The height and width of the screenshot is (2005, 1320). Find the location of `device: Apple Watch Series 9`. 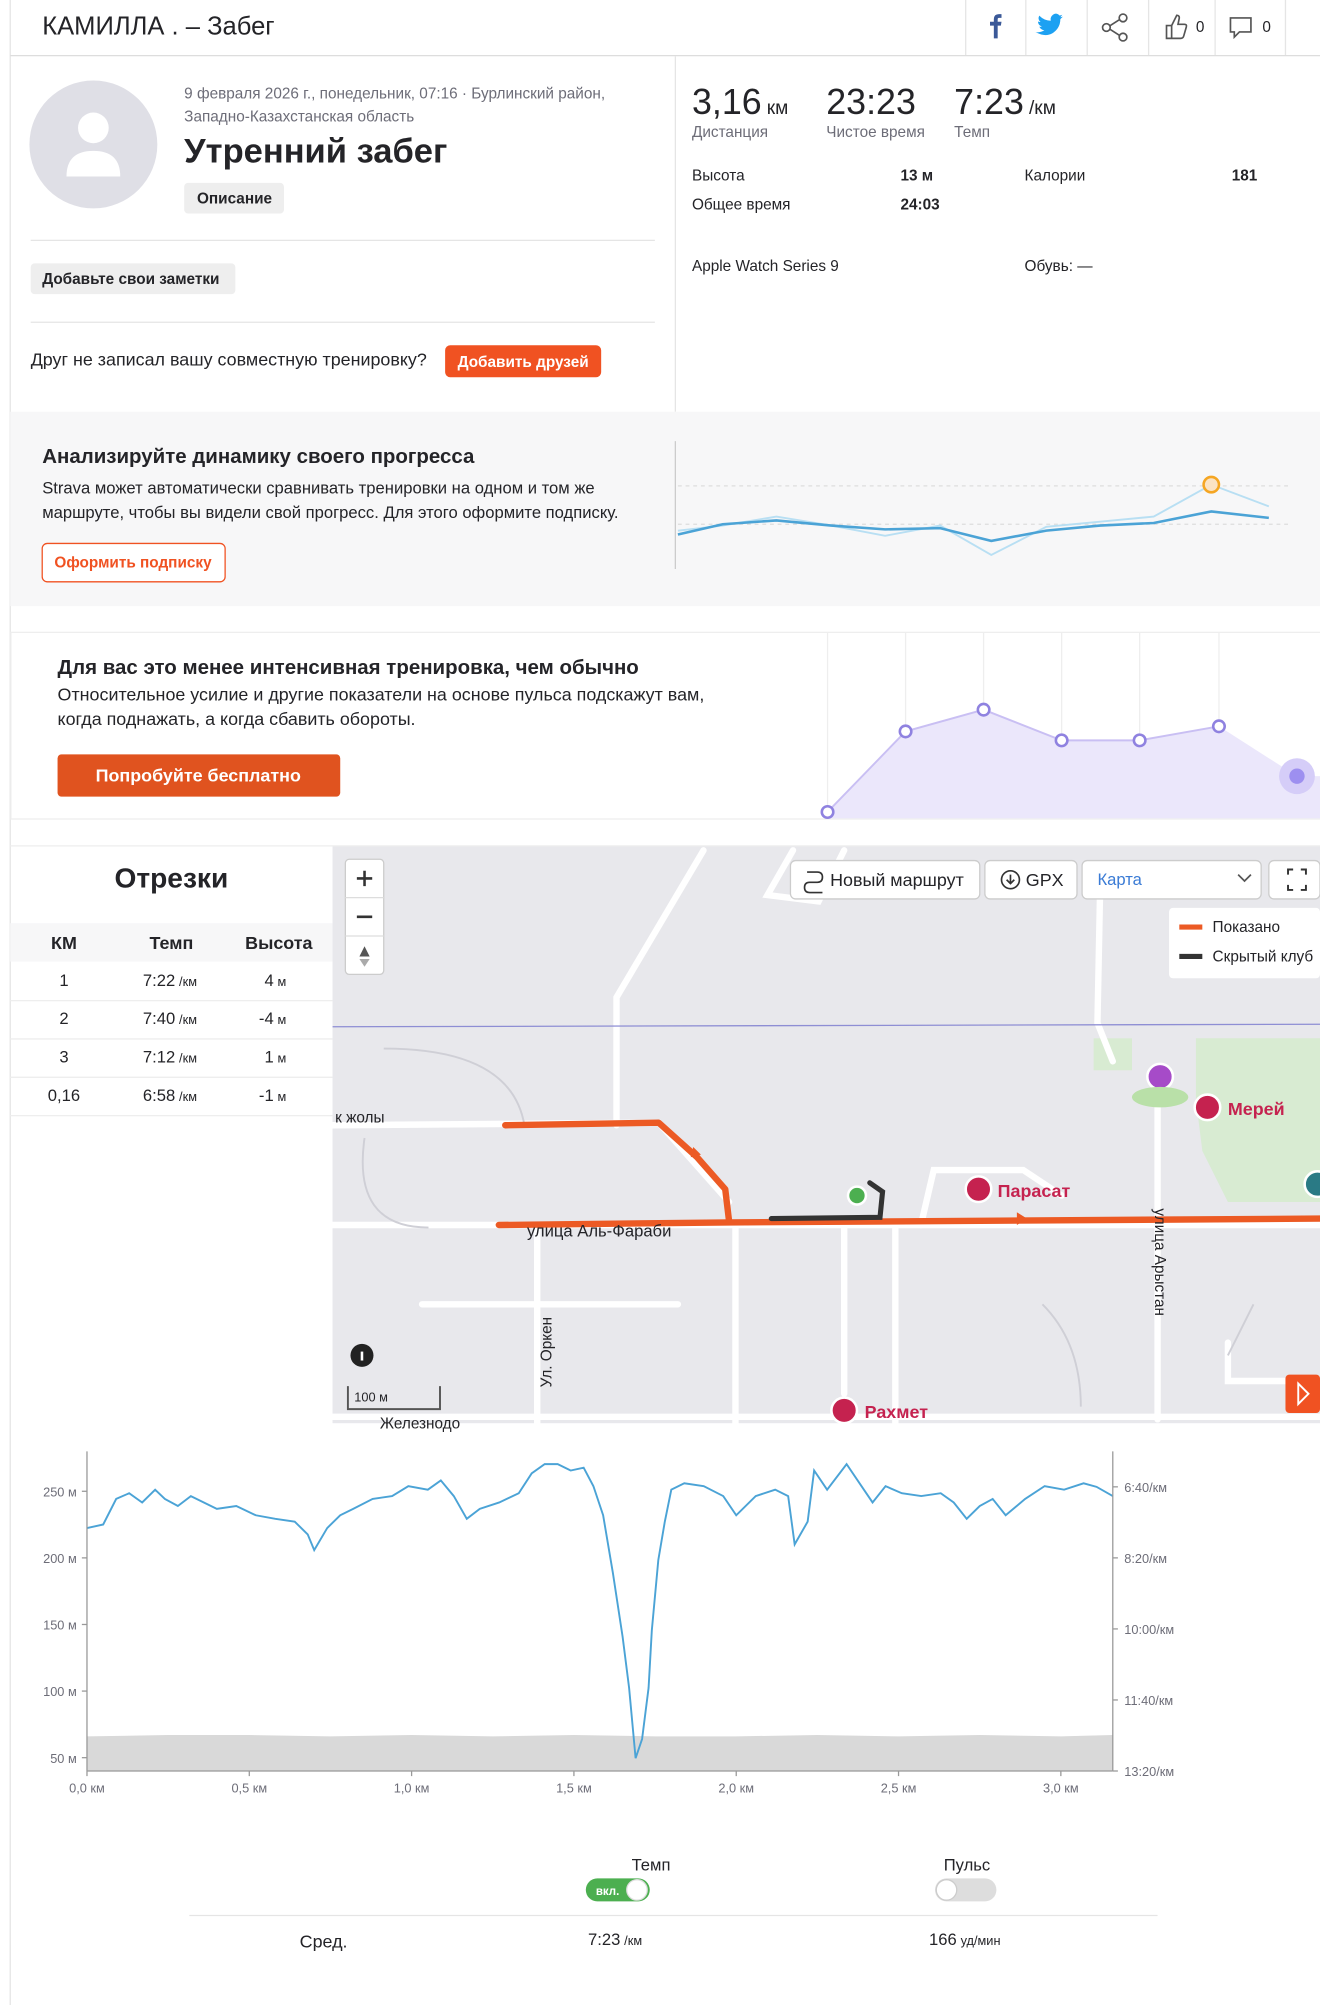

device: Apple Watch Series 9 is located at coordinates (765, 266).